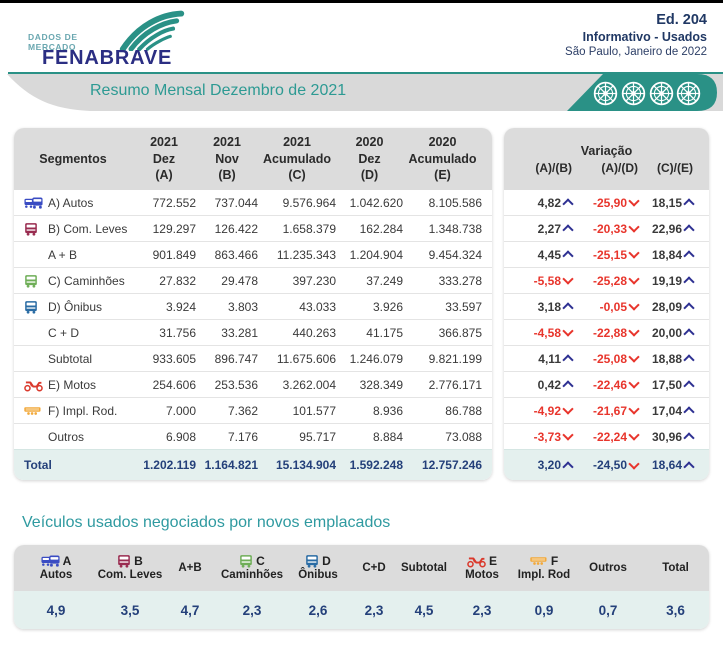  Describe the element at coordinates (53, 42) in the screenshot. I see `logo-tagline: DADOS DE MERCADO` at that location.